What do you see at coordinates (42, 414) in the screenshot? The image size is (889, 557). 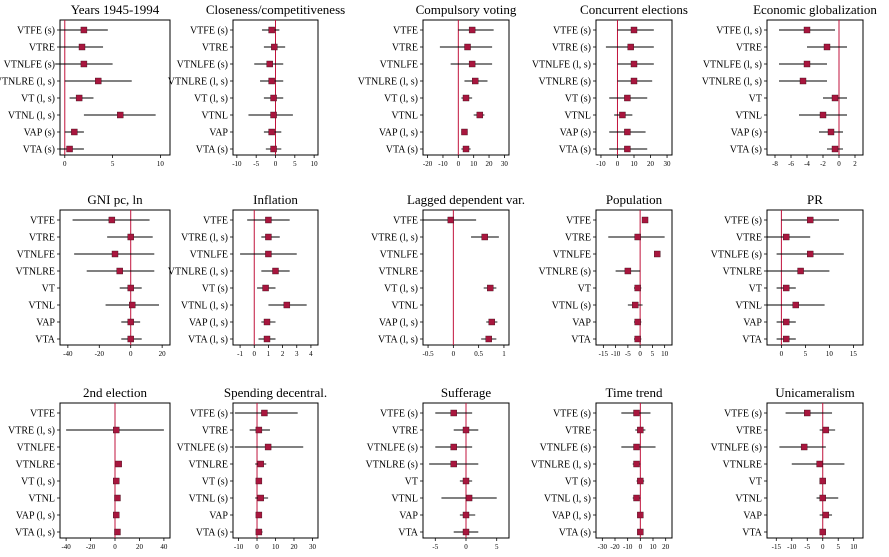 I see `row-label: VTFE` at bounding box center [42, 414].